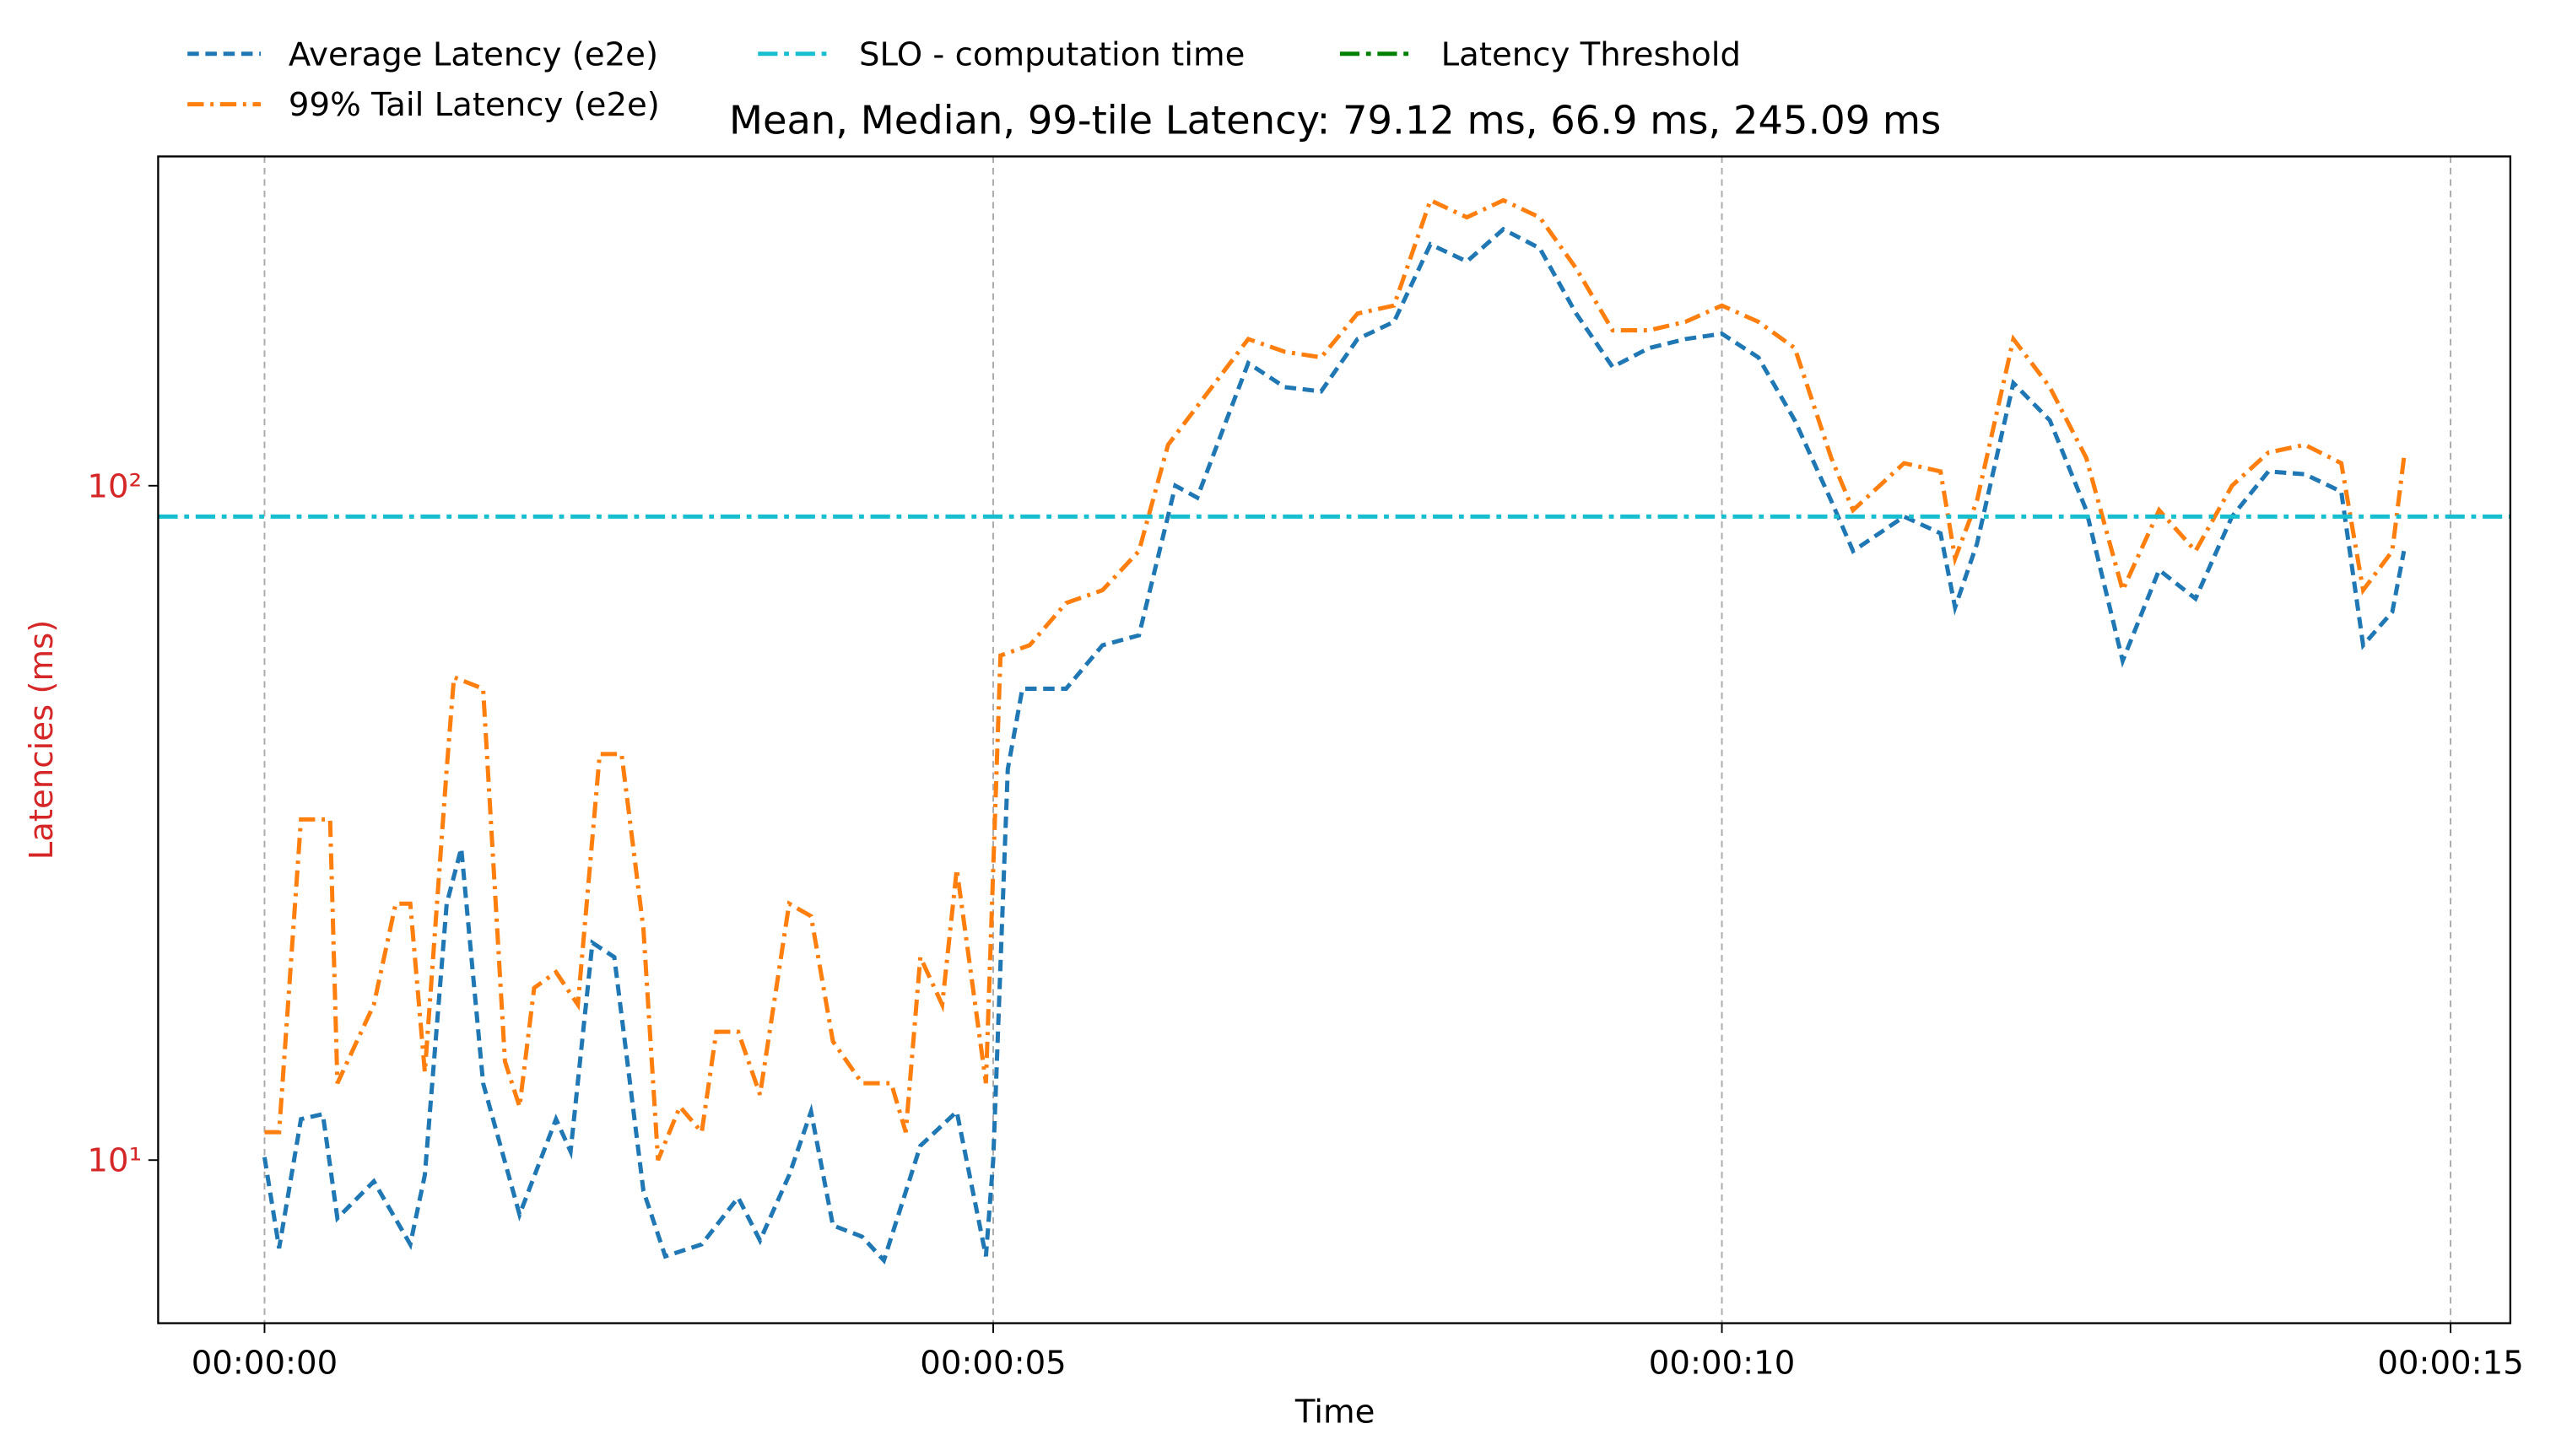 The height and width of the screenshot is (1456, 2556). Describe the element at coordinates (1335, 1412) in the screenshot. I see `x-axis-label: Time` at that location.